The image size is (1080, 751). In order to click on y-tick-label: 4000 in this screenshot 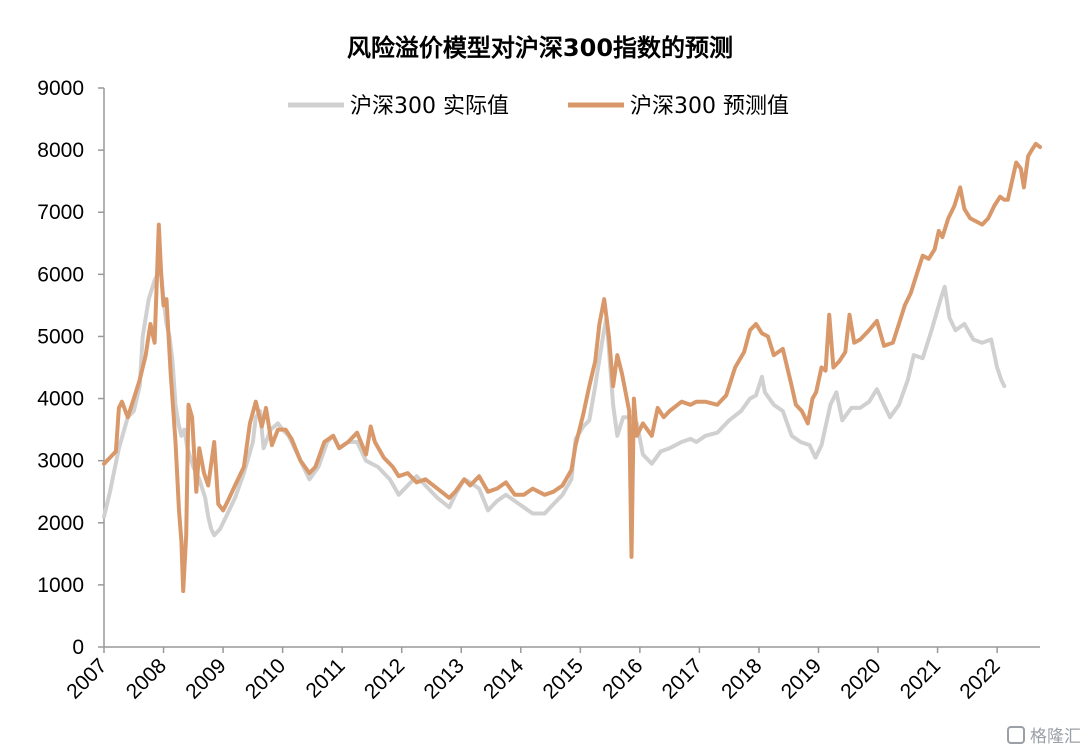, I will do `click(60, 399)`.